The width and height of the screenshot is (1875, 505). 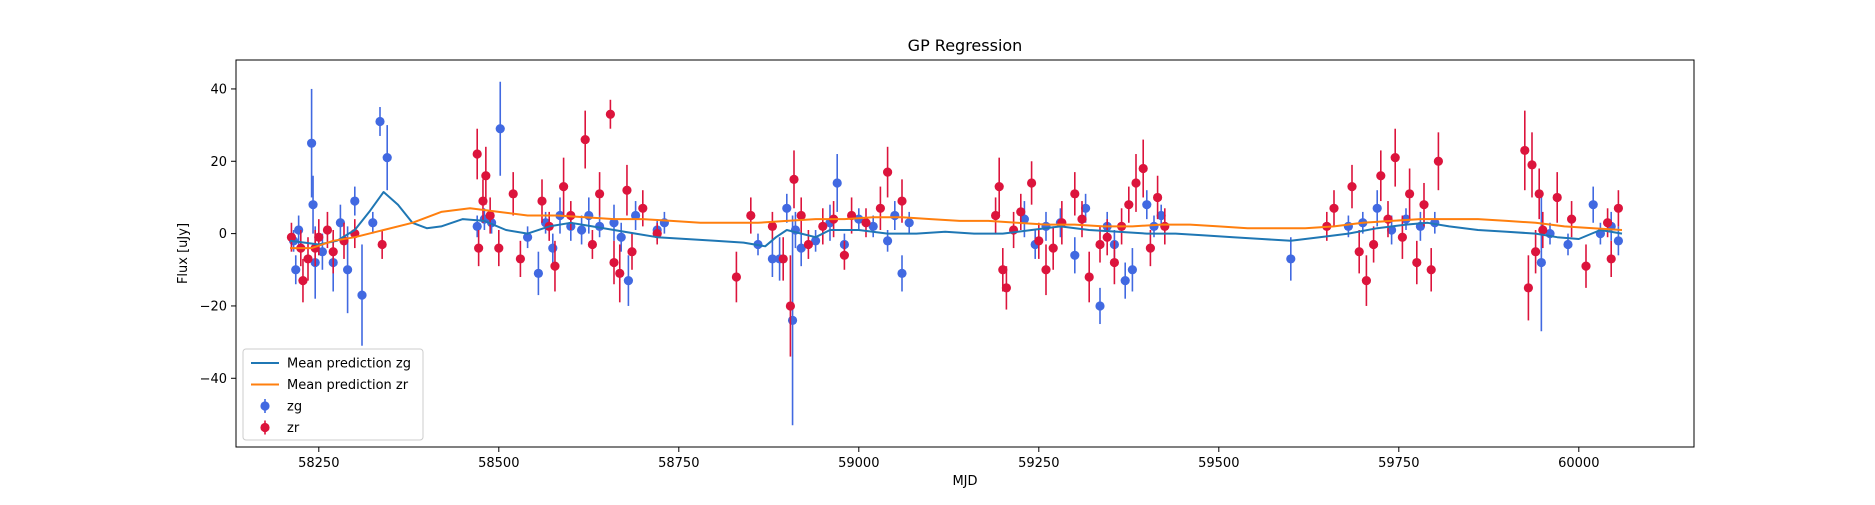 I want to click on legend-label-zr: zr, so click(x=293, y=428).